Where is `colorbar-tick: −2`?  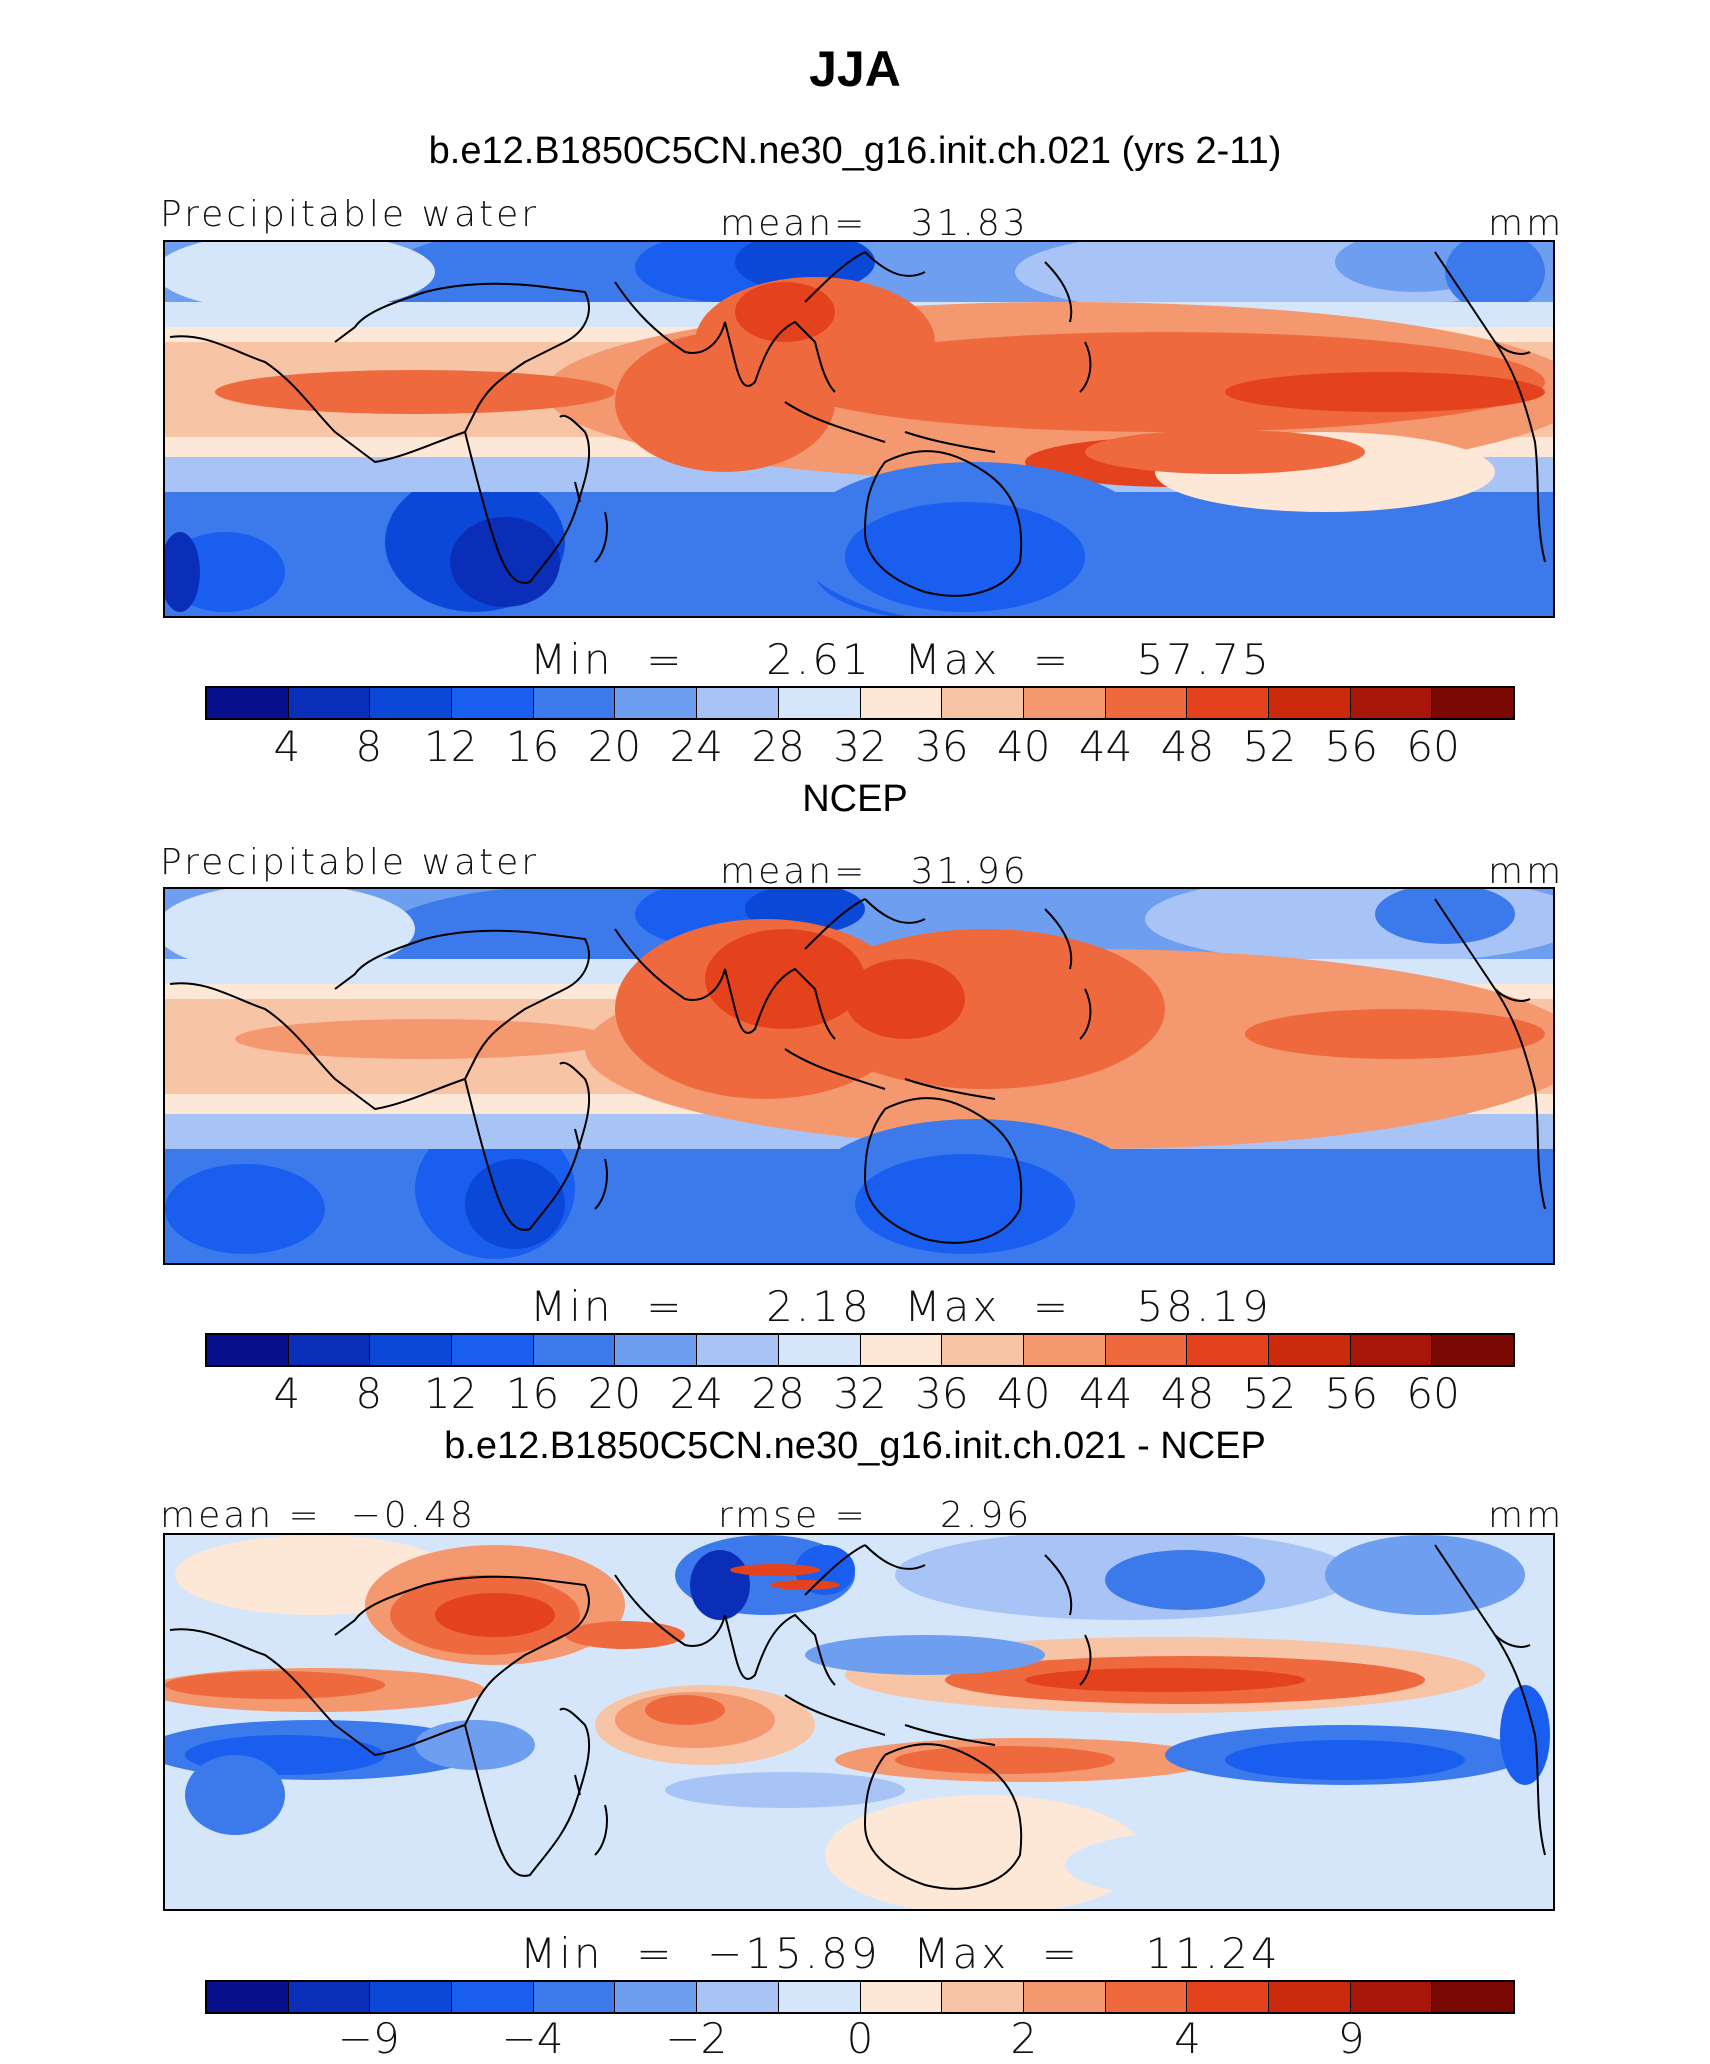 colorbar-tick: −2 is located at coordinates (696, 2038).